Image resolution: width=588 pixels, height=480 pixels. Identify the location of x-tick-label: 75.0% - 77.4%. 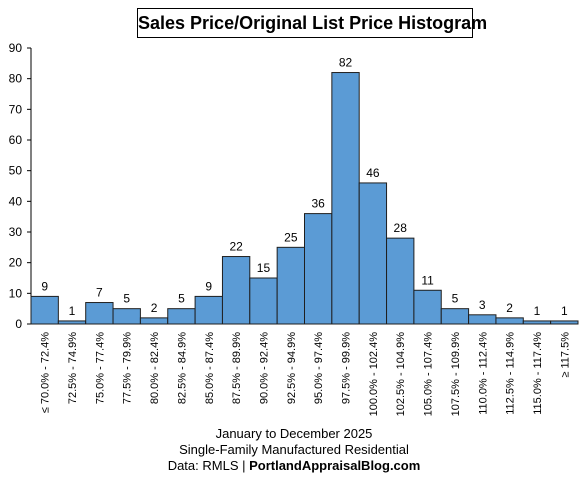
(100, 368).